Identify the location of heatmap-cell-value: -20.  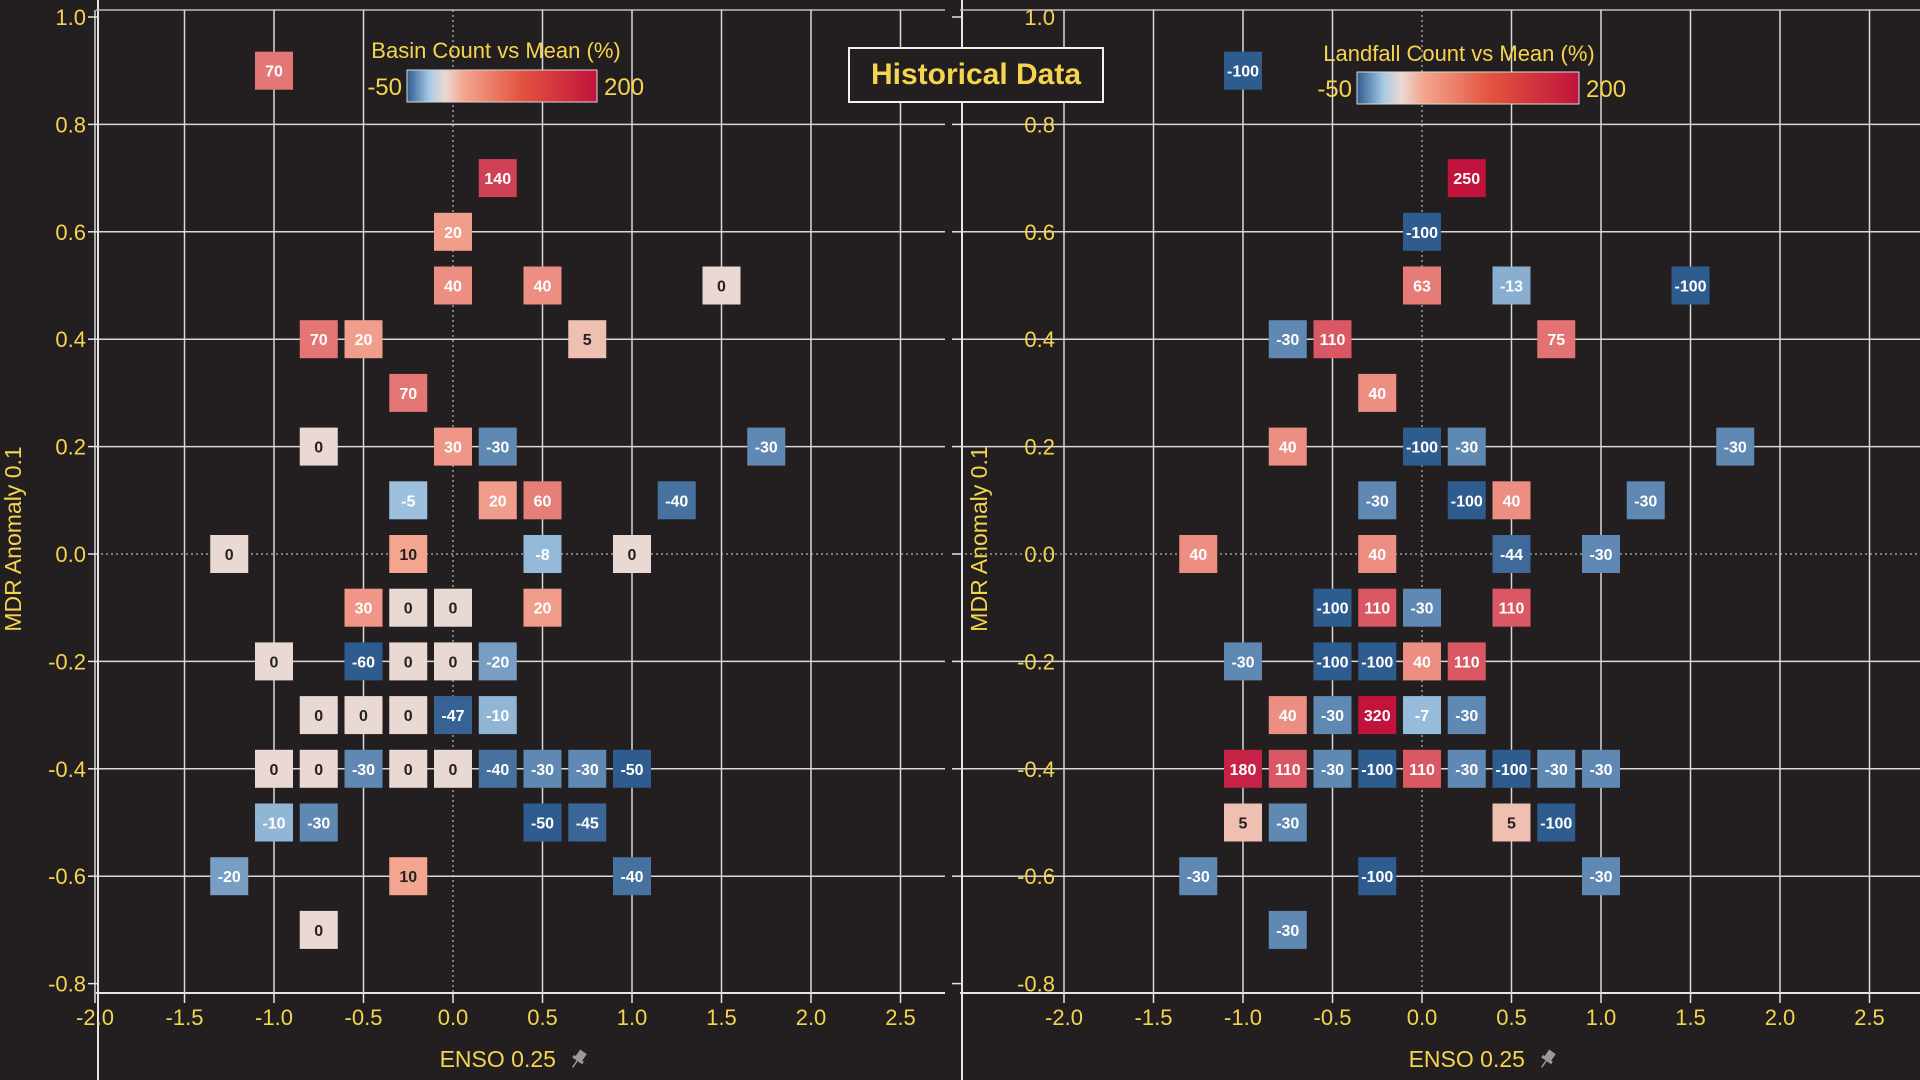
(497, 662).